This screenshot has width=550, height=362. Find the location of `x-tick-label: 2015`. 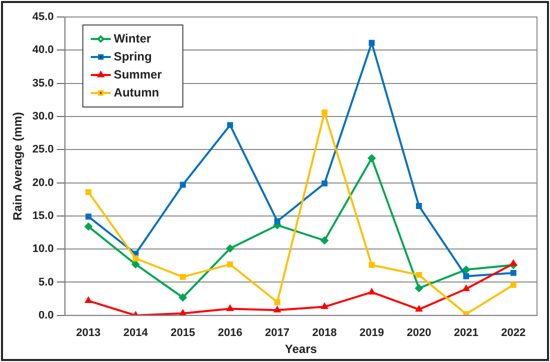

x-tick-label: 2015 is located at coordinates (183, 333).